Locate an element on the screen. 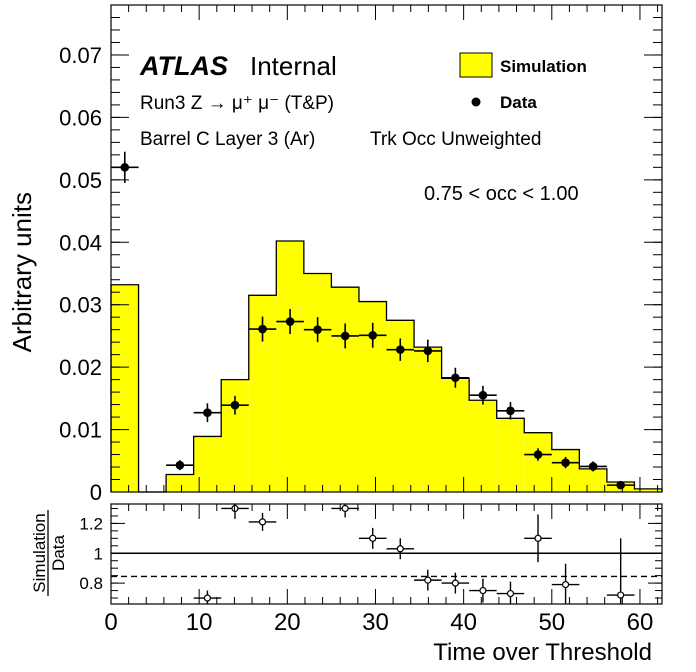 This screenshot has width=696, height=672. atlas-label: ATLAS is located at coordinates (183, 66).